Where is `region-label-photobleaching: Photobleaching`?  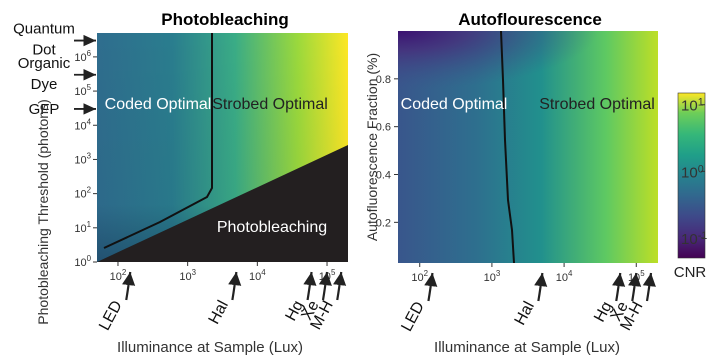
region-label-photobleaching: Photobleaching is located at coordinates (272, 227).